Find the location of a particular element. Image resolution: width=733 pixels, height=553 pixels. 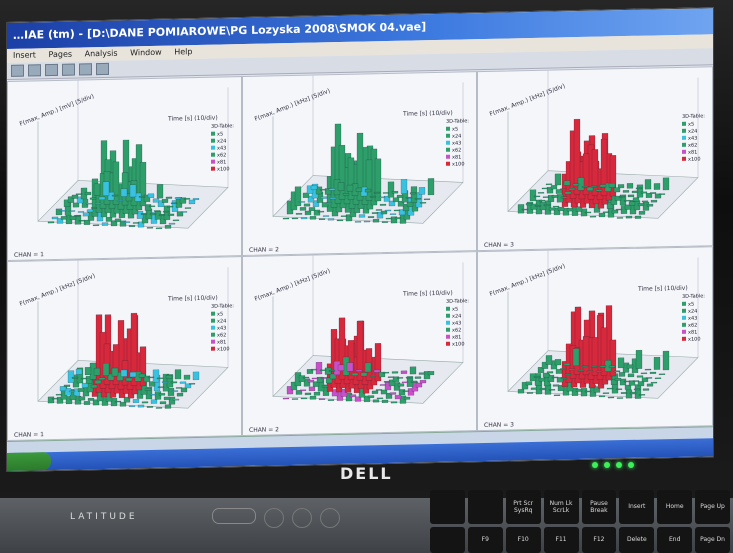

menu-insert: Insert is located at coordinates (24, 55).